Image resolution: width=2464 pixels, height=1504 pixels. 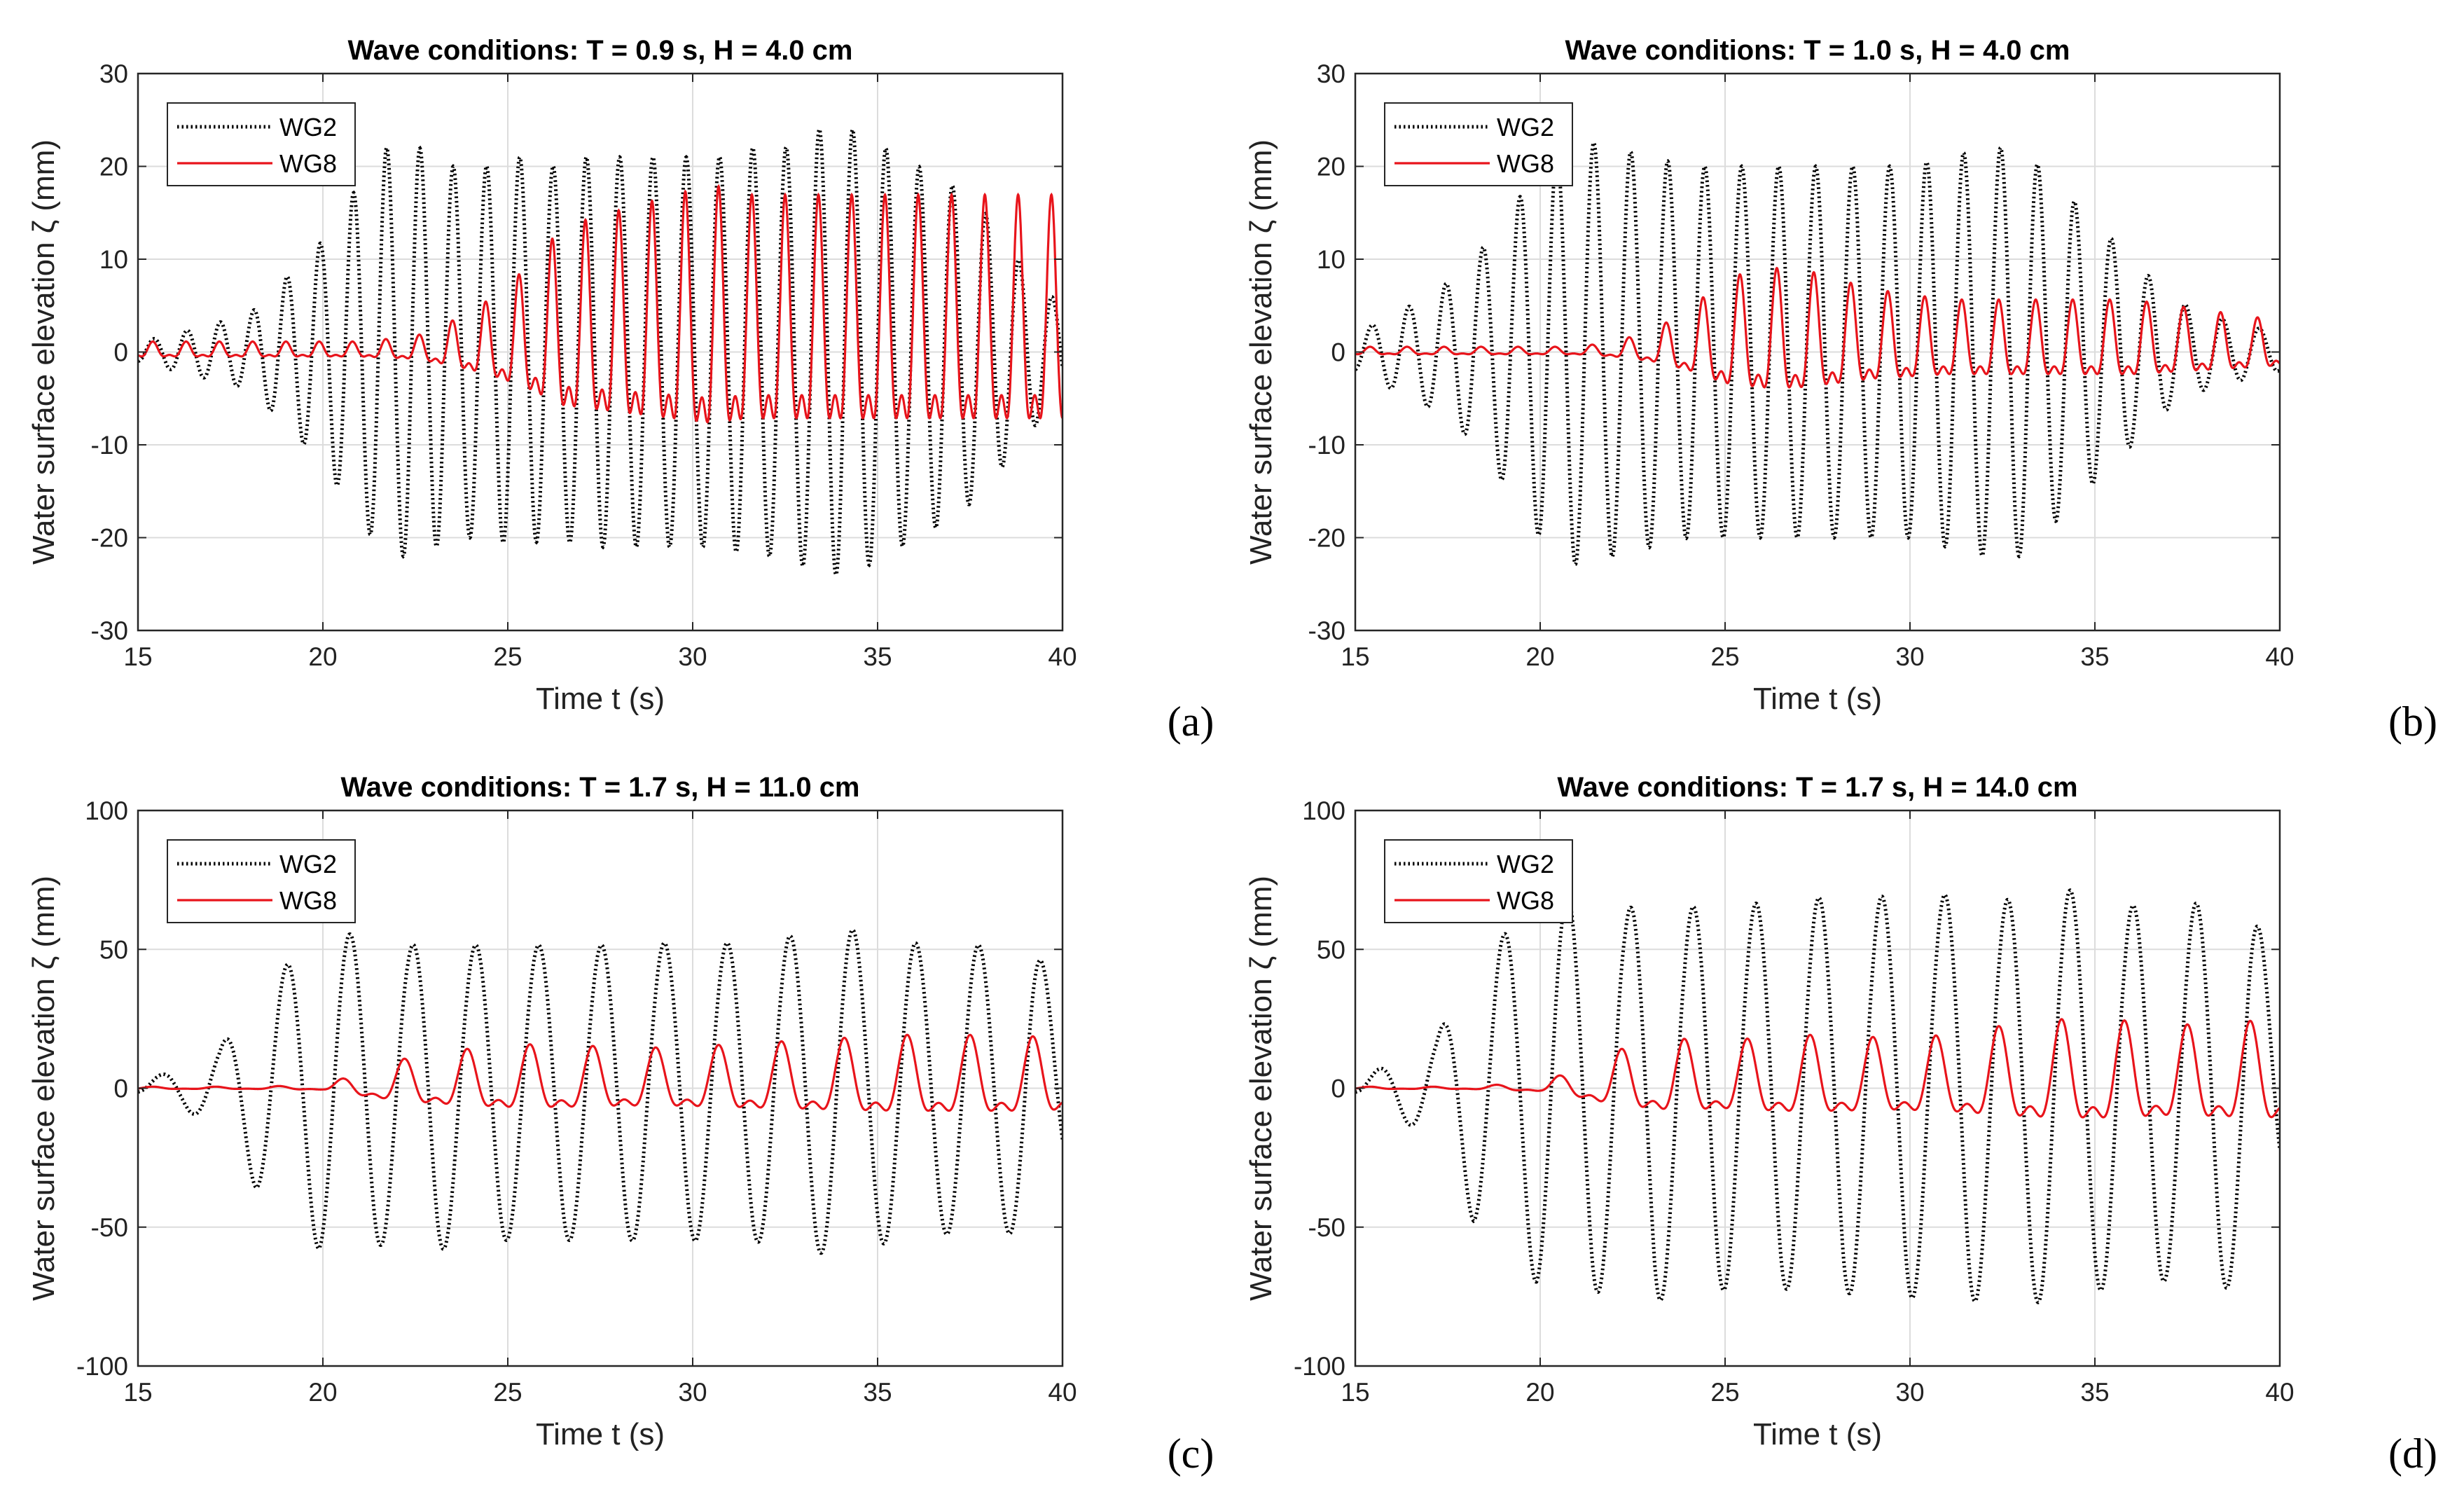 I want to click on chart-title: Wave conditions: T = 1.7 s, H = 14.0 cm, so click(x=1817, y=787).